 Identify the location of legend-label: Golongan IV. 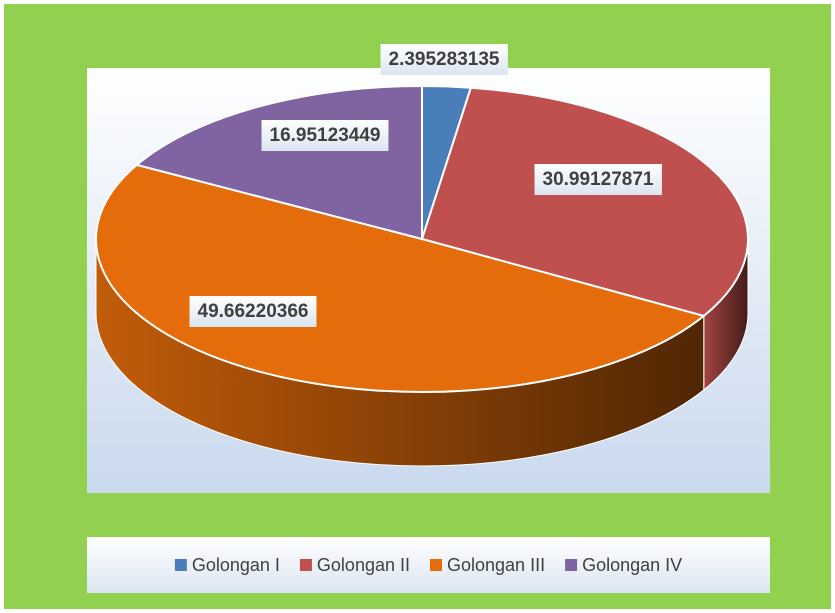
(632, 565).